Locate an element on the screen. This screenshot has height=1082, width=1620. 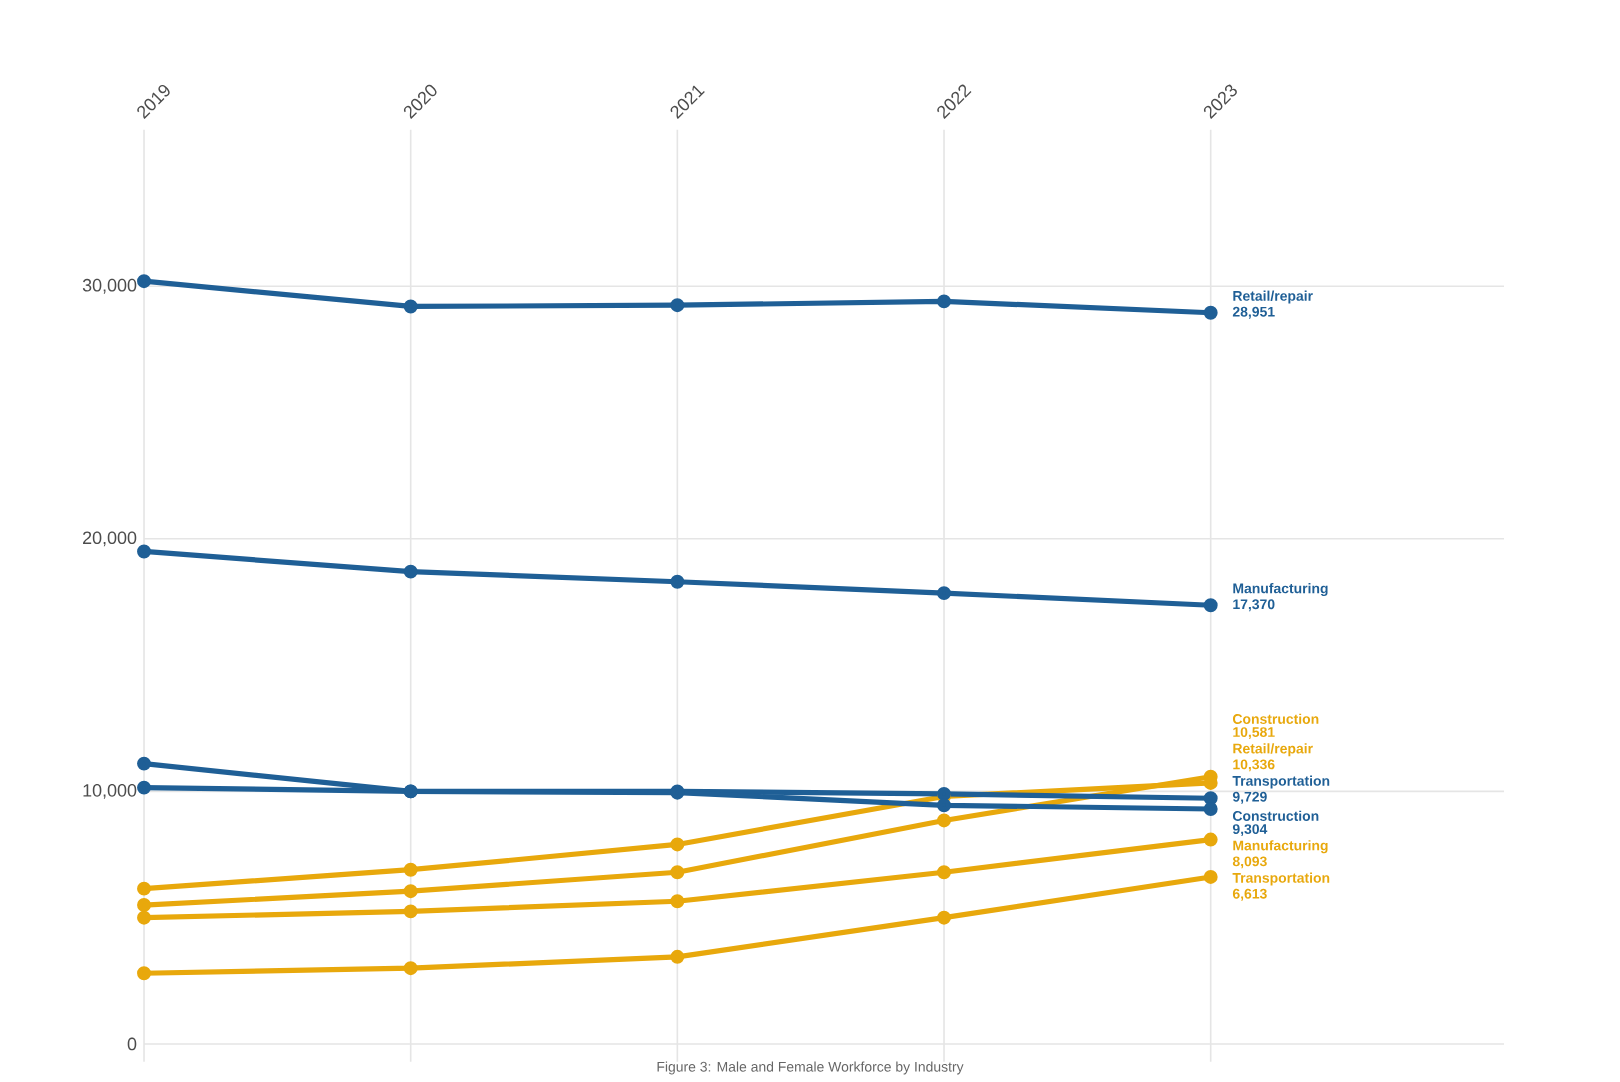
y-tick-label: 30,000 is located at coordinates (109, 286).